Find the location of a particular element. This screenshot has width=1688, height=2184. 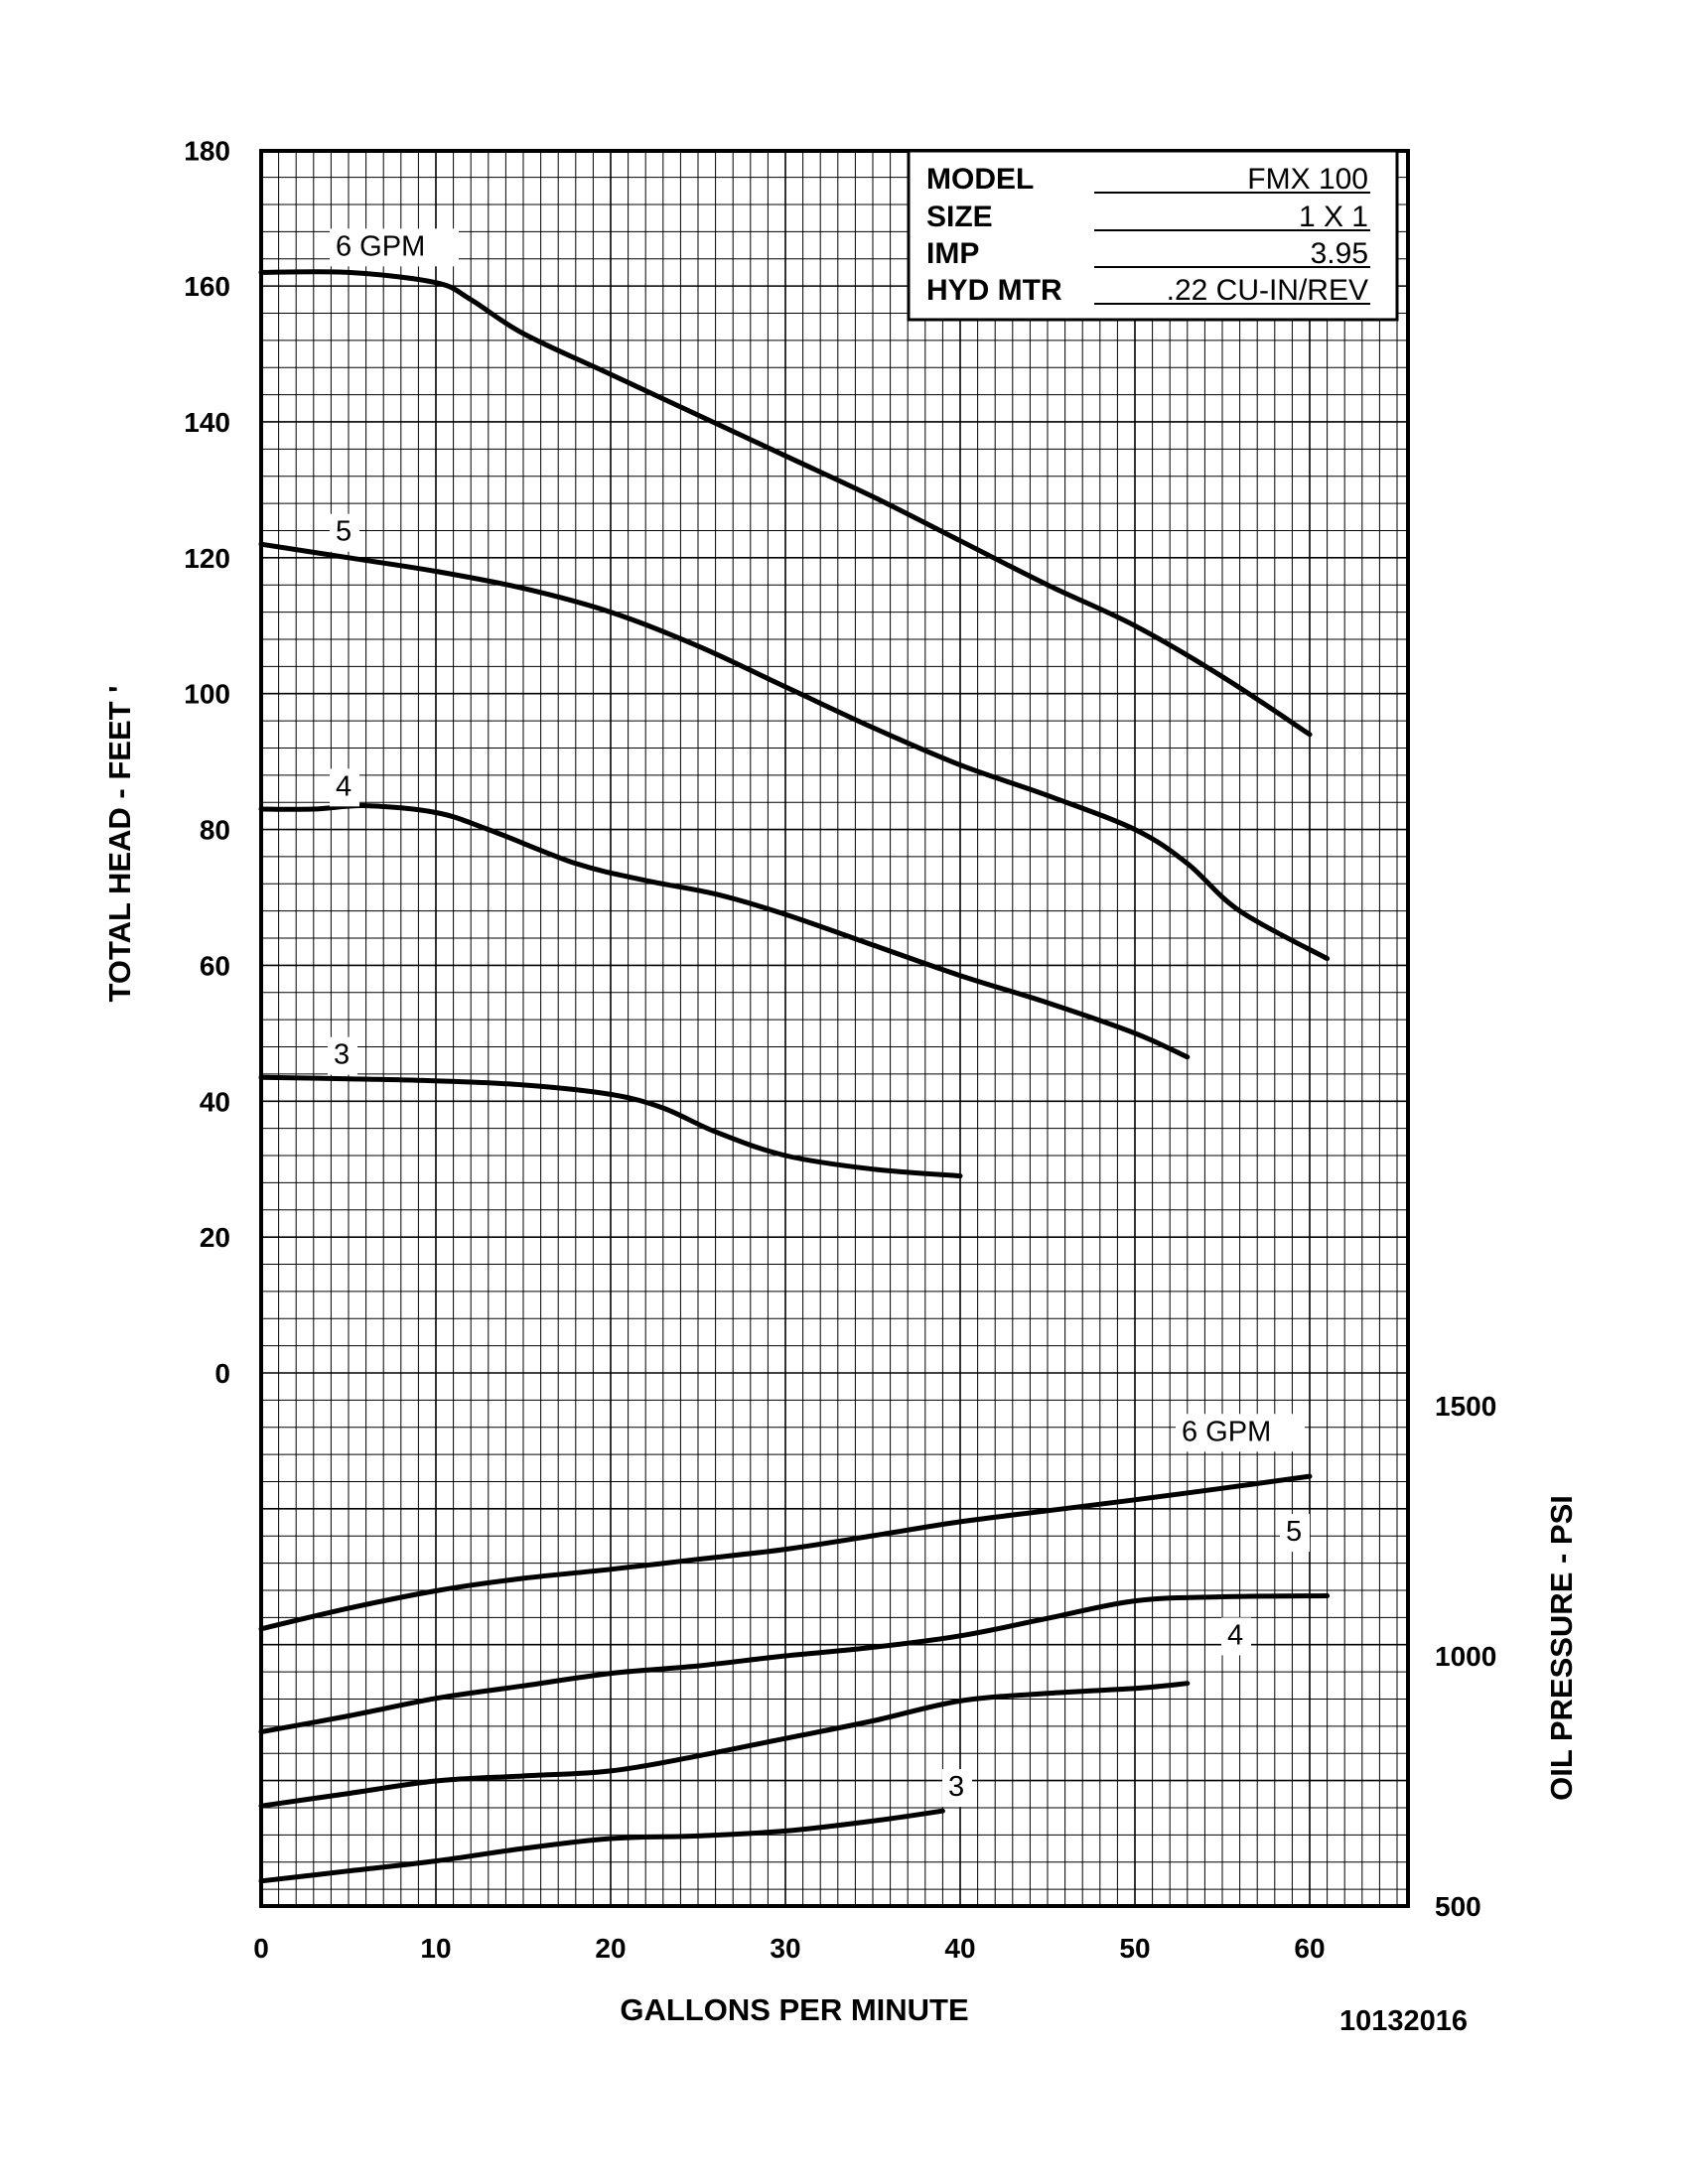

y-tick-label: 60 is located at coordinates (215, 965).